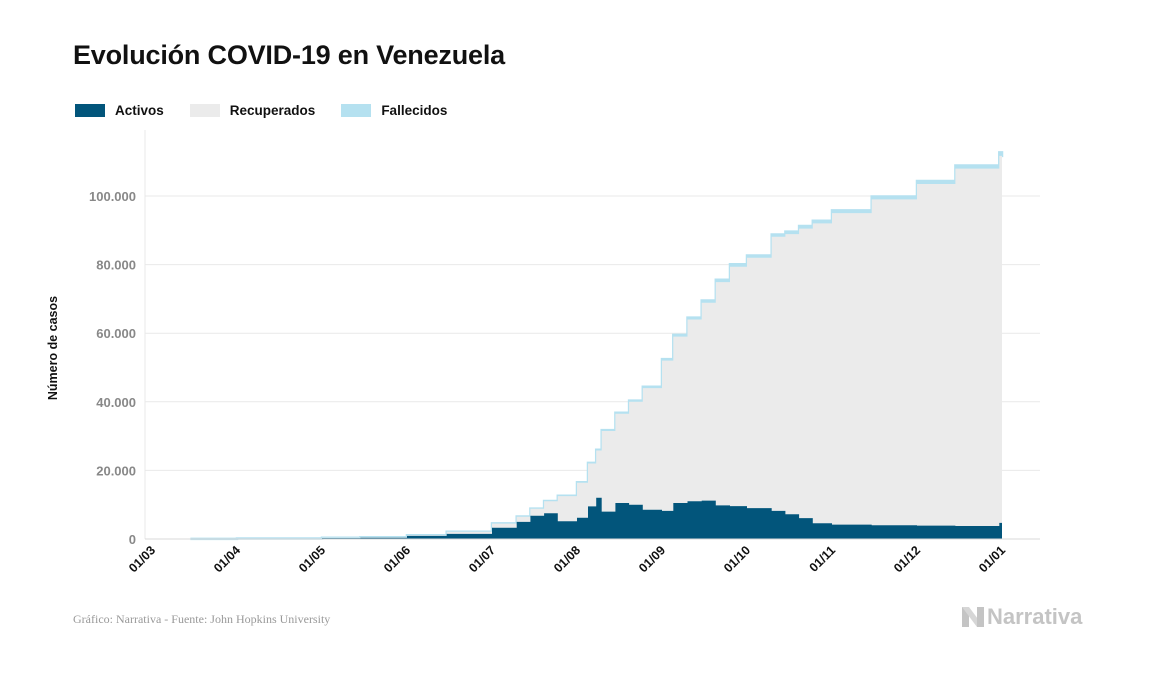 The image size is (1157, 674). I want to click on x-tick-label: 01/11, so click(823, 559).